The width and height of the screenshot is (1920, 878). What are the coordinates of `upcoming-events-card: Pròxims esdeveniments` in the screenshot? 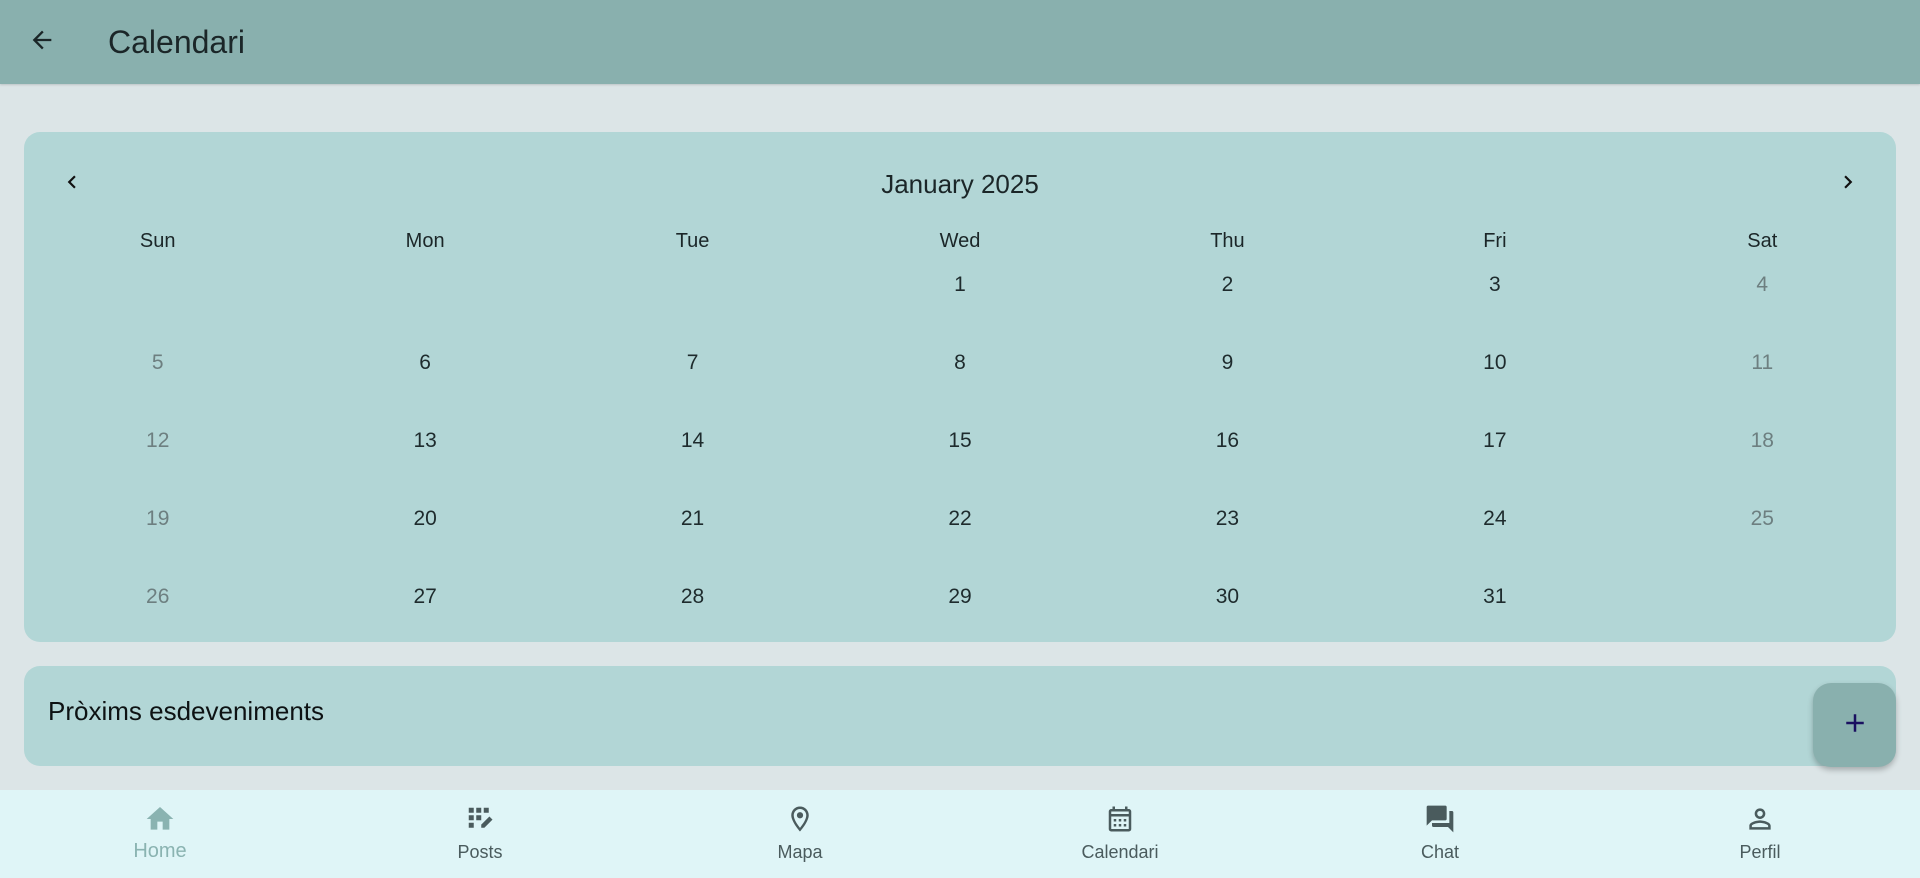 It's located at (960, 716).